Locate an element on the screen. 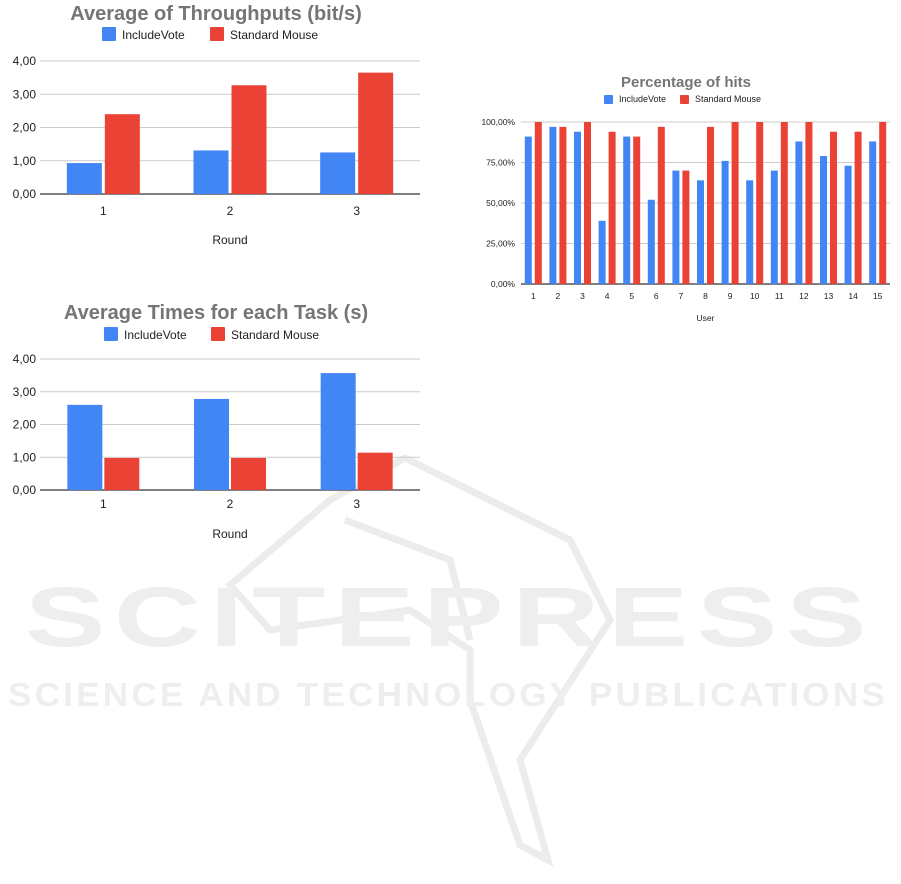 The height and width of the screenshot is (884, 901). times-y-tick-label-3: 3,00 is located at coordinates (25, 392).